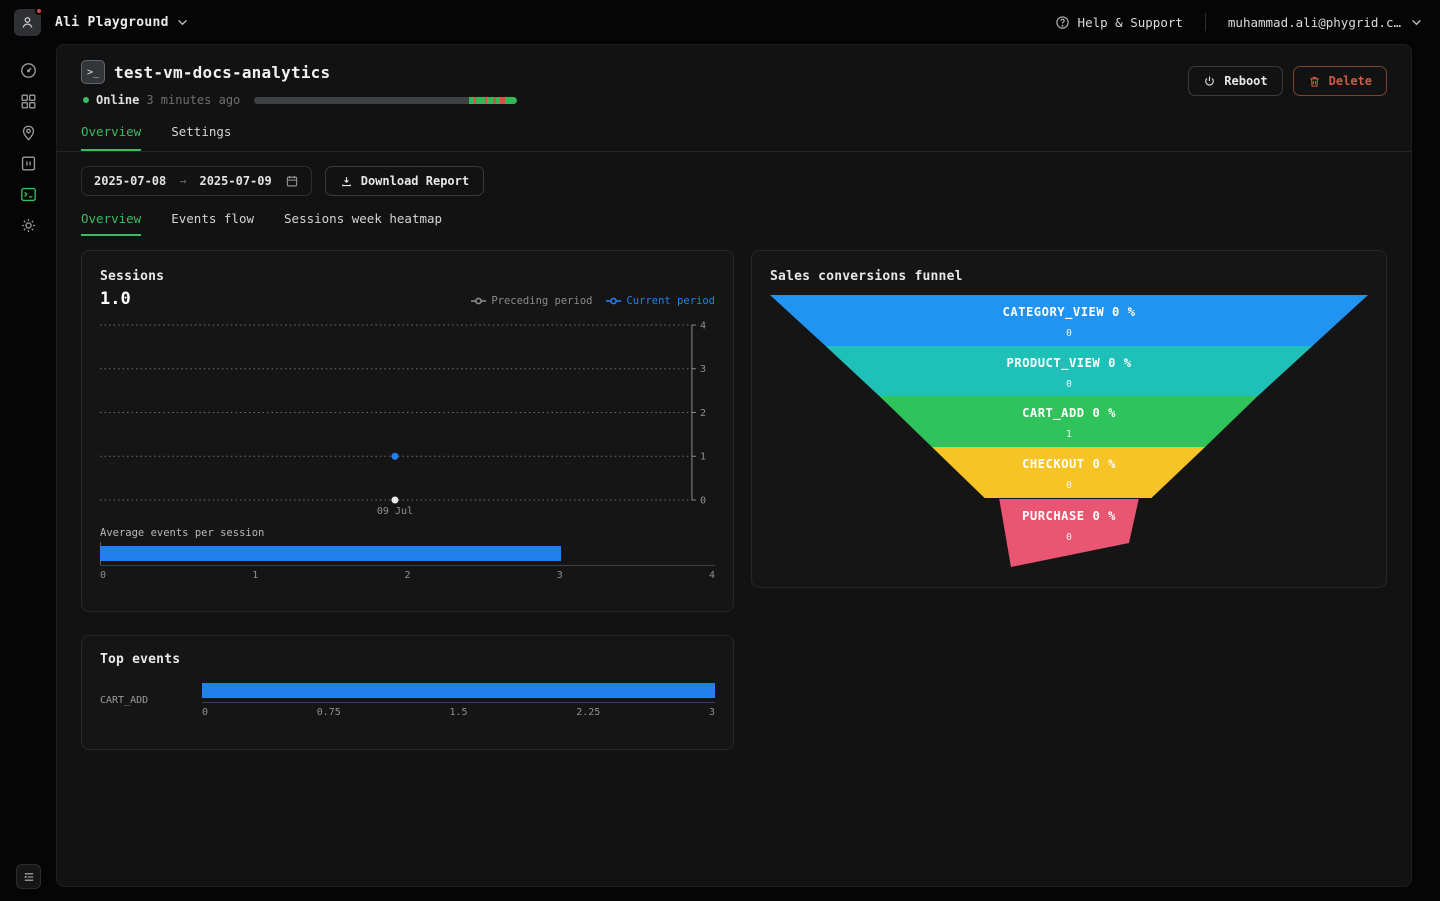 This screenshot has width=1440, height=901. I want to click on apps-grid-icon, so click(28, 101).